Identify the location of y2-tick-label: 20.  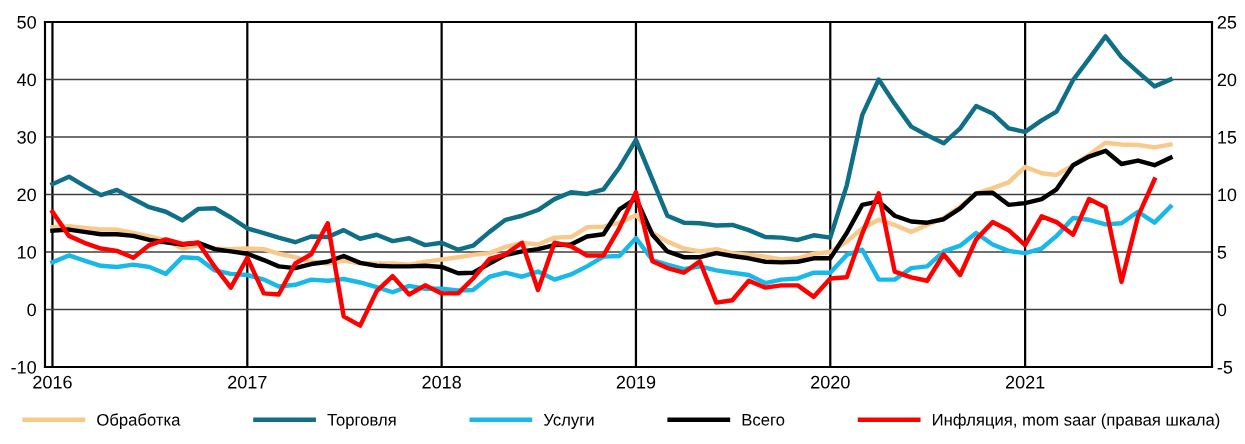
(1227, 80).